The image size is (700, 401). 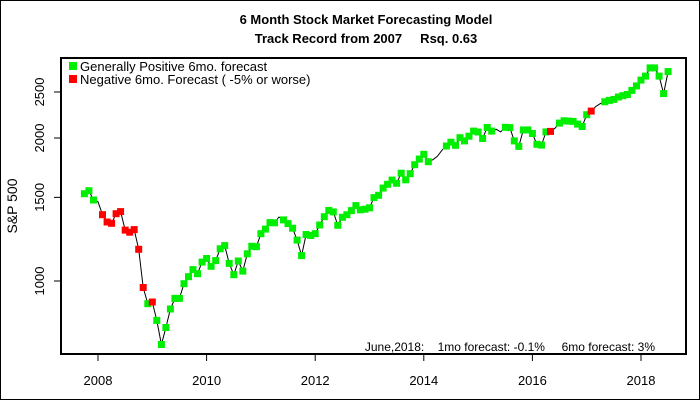 I want to click on x-tick-label: 2018, so click(x=641, y=380).